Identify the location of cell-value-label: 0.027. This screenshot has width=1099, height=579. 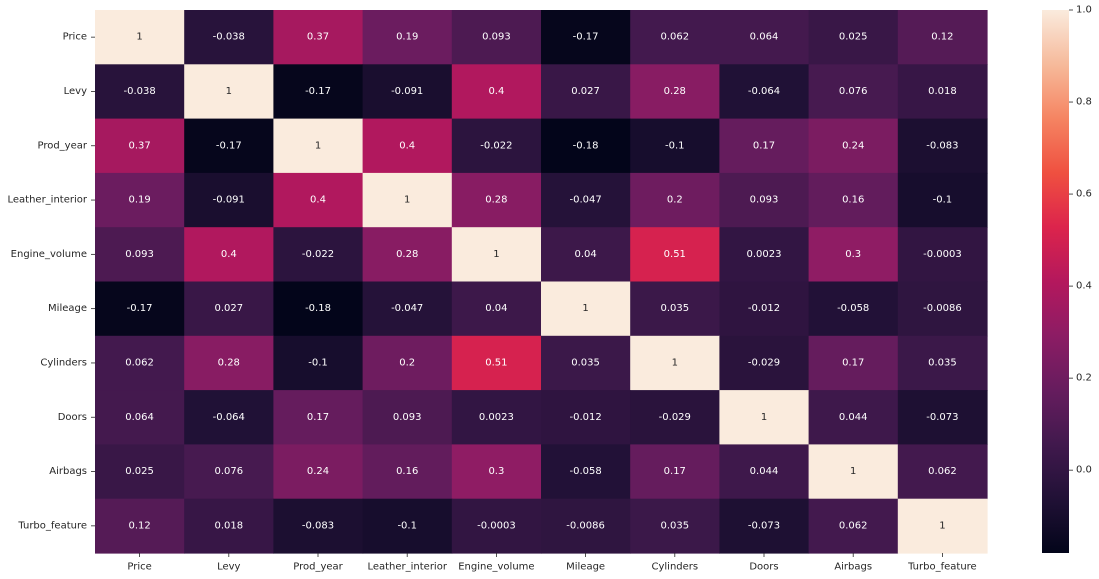
(585, 91).